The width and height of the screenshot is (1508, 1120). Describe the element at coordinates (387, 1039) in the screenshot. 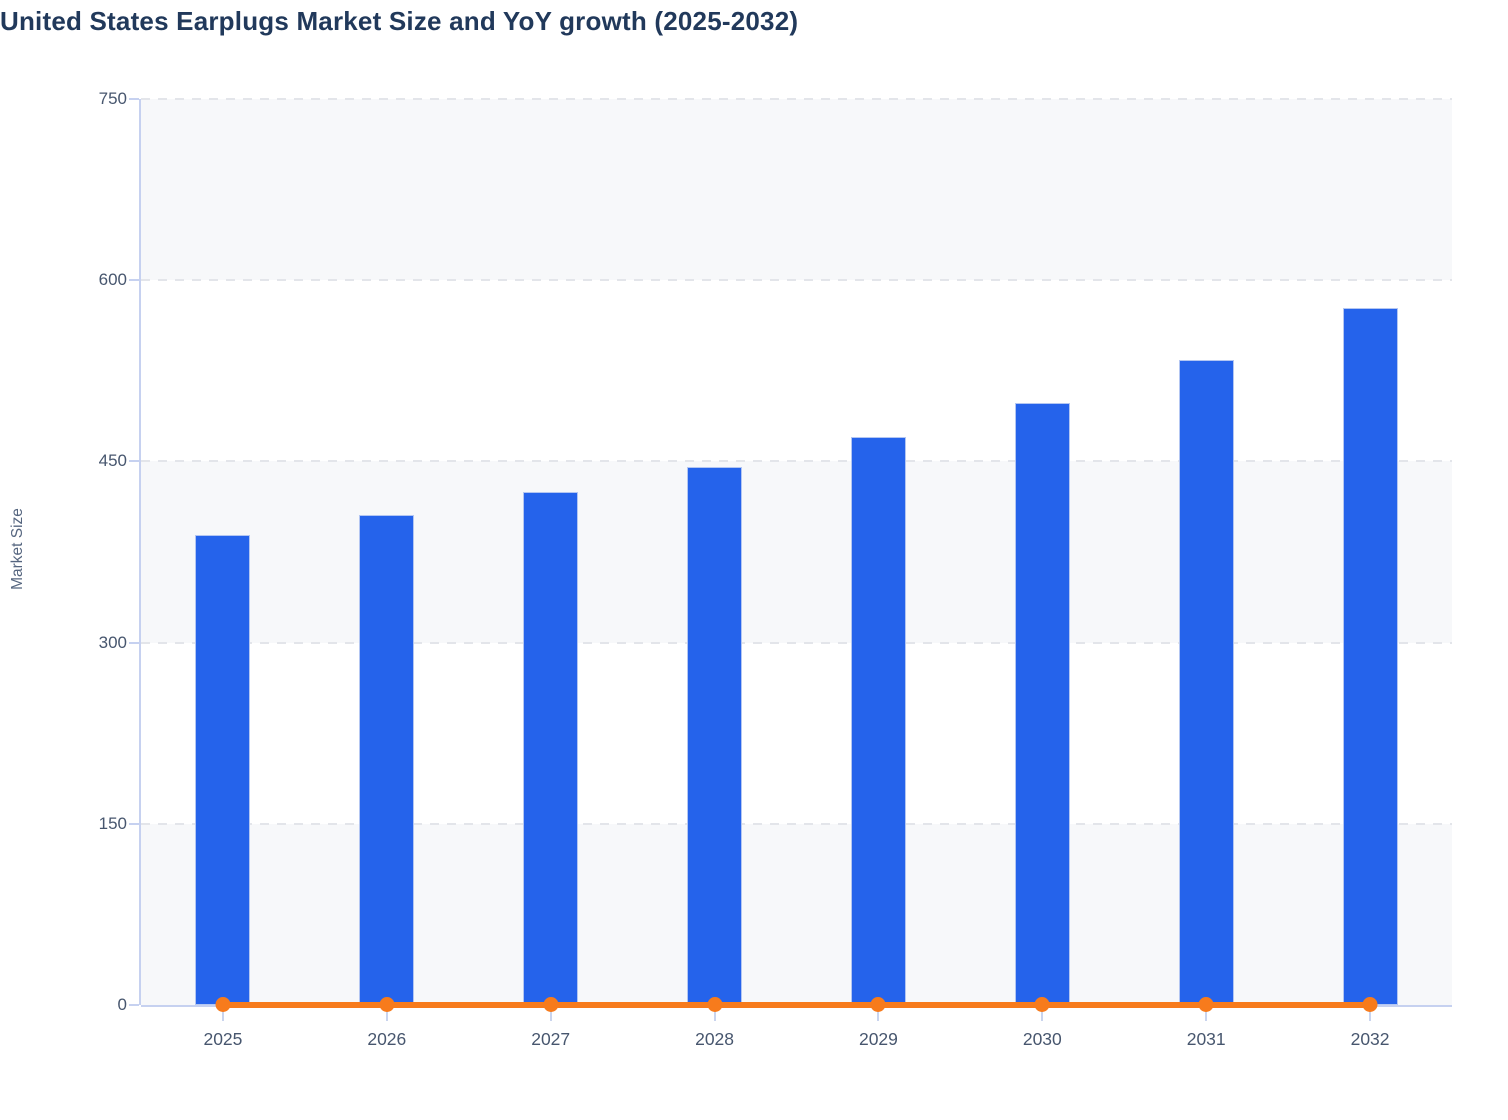

I see `x-tick-label-2026: 2026` at that location.